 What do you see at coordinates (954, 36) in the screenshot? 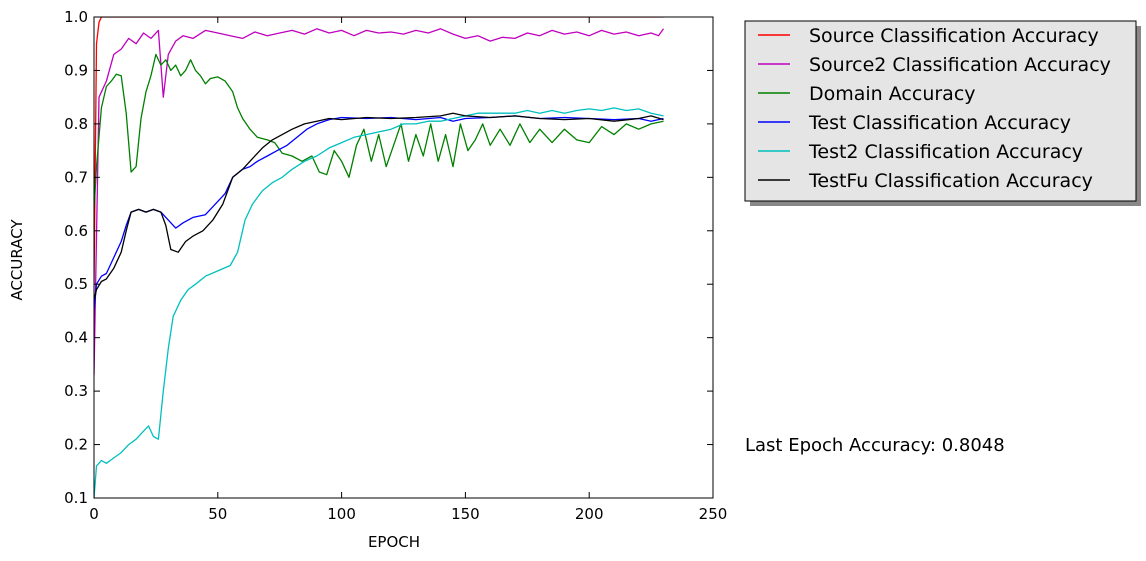
I see `legend-label: Source Classification Accuracy` at bounding box center [954, 36].